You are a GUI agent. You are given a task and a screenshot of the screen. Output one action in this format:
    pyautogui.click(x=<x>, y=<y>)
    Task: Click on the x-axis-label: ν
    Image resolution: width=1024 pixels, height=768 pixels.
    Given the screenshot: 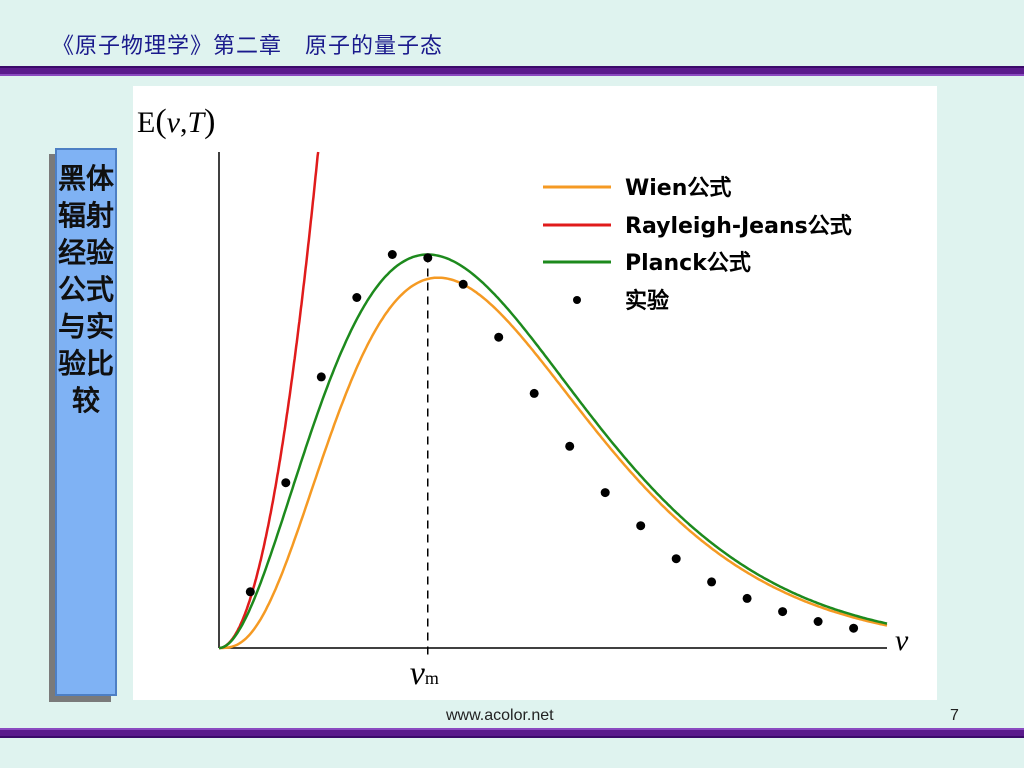 What is the action you would take?
    pyautogui.click(x=902, y=640)
    